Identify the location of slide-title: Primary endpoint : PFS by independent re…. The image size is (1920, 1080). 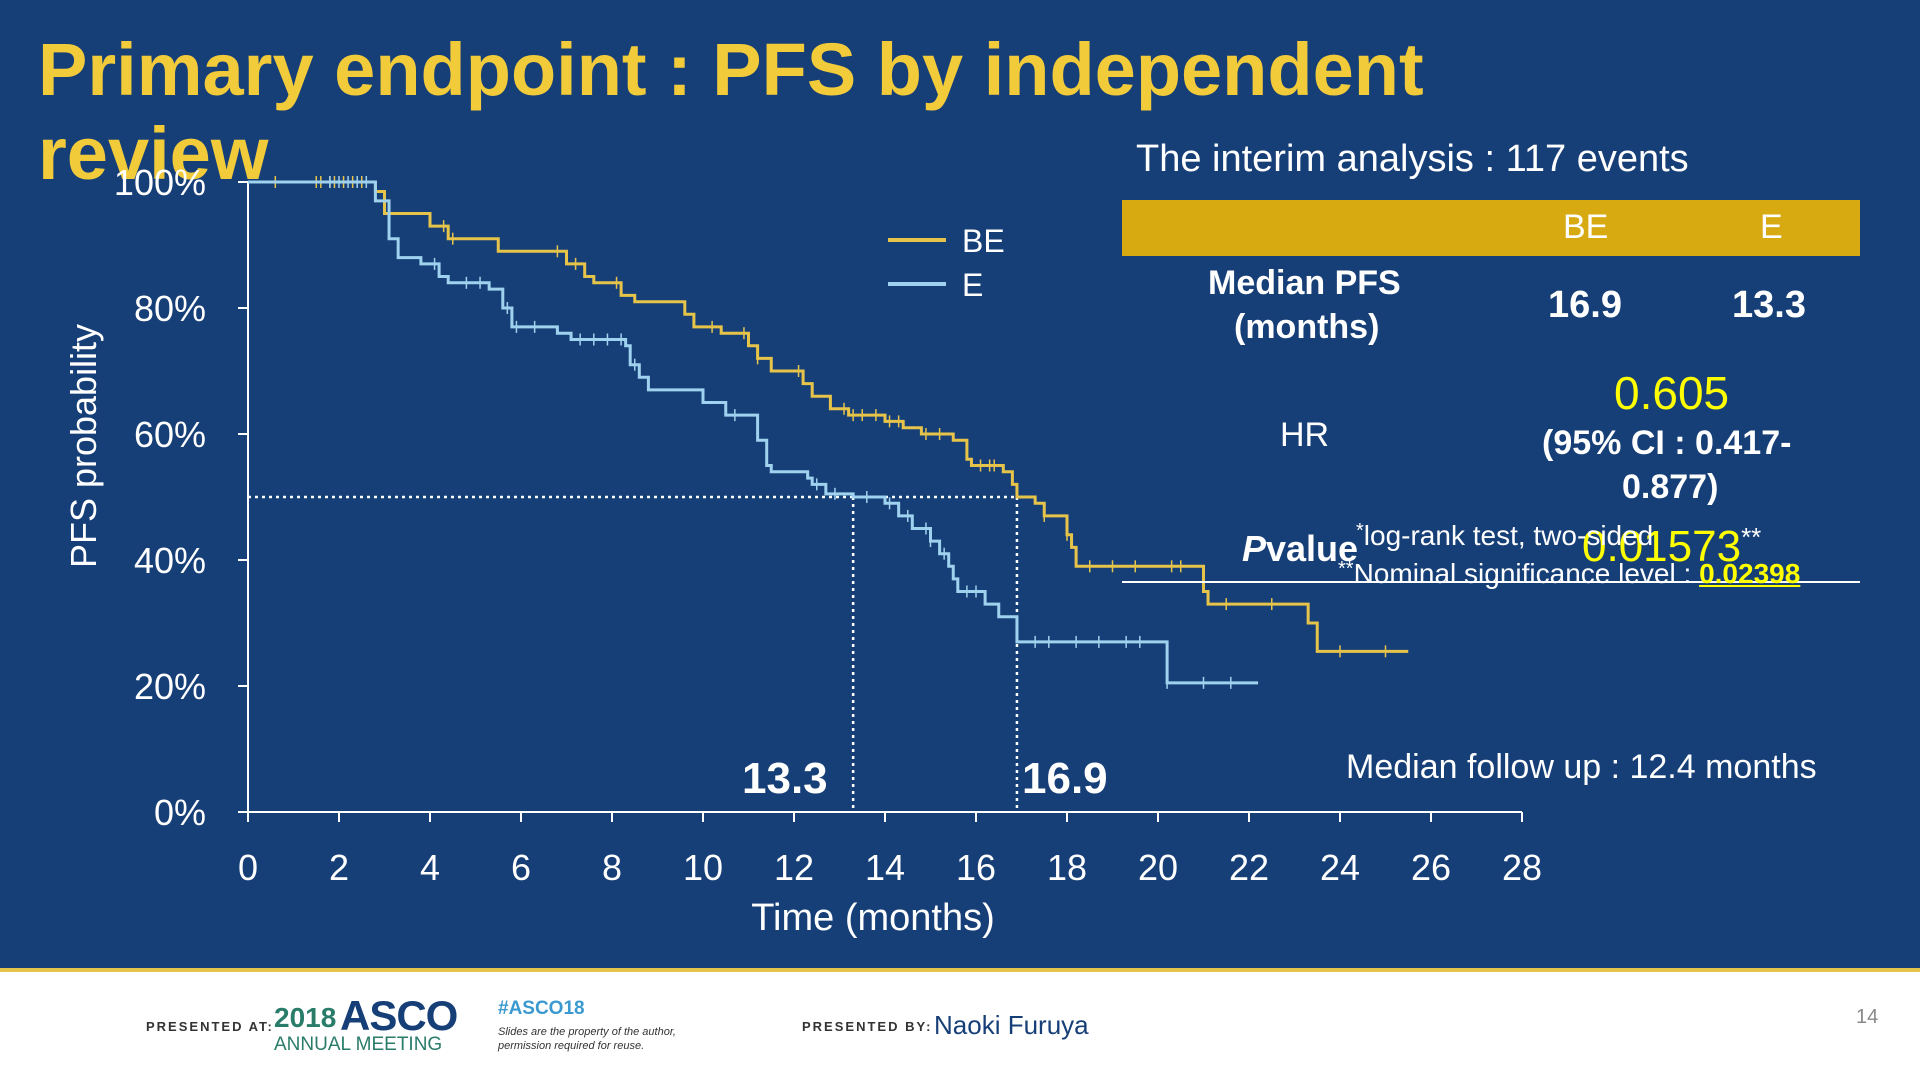
(731, 111).